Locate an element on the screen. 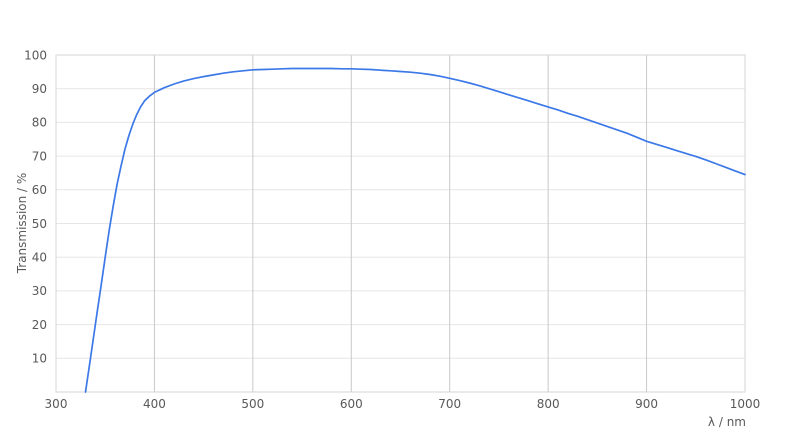 The height and width of the screenshot is (446, 800). x-tick-label: 900 is located at coordinates (646, 404).